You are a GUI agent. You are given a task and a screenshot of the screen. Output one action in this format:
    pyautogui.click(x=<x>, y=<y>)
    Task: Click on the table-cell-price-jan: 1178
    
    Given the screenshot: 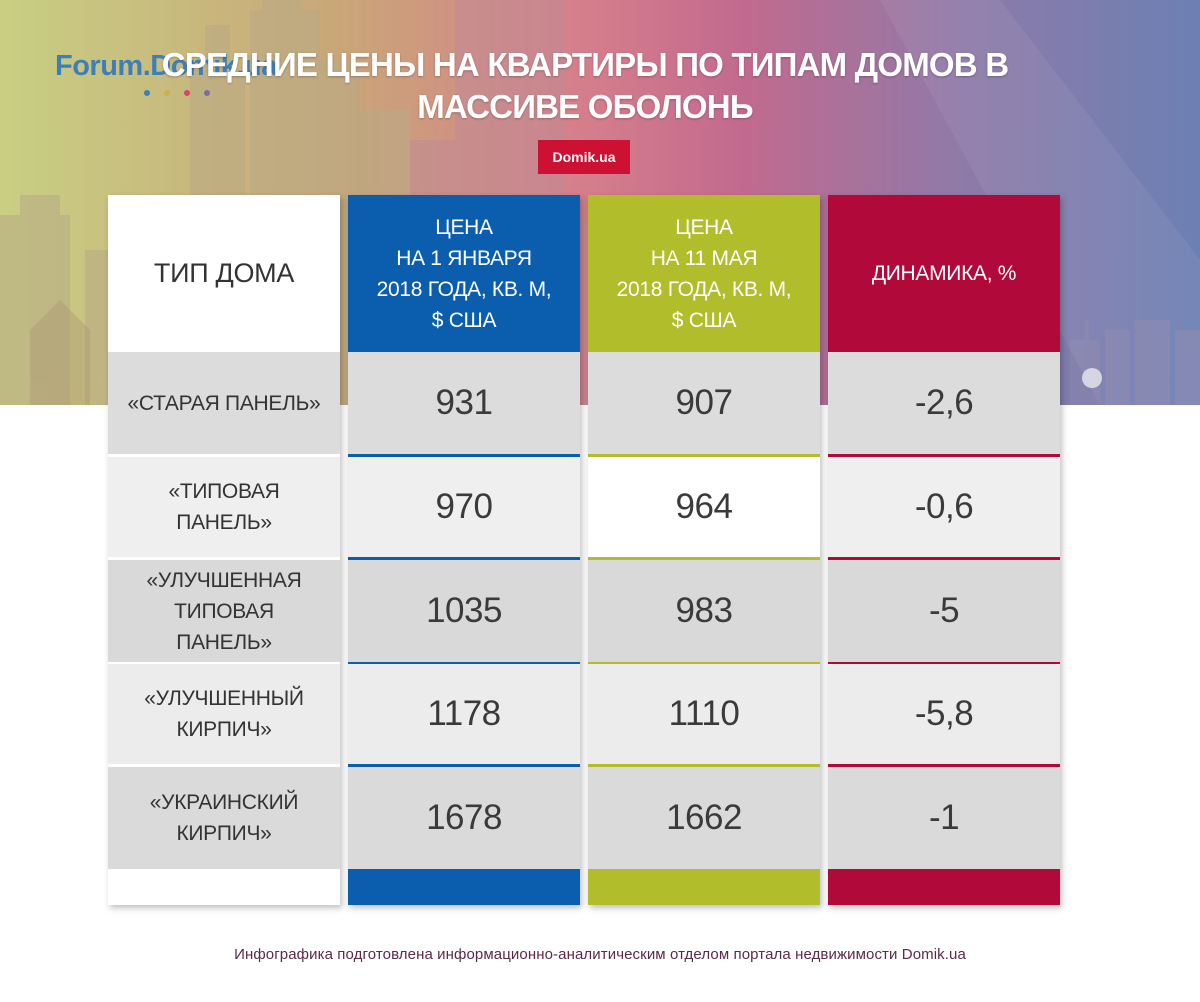 What is the action you would take?
    pyautogui.click(x=464, y=714)
    